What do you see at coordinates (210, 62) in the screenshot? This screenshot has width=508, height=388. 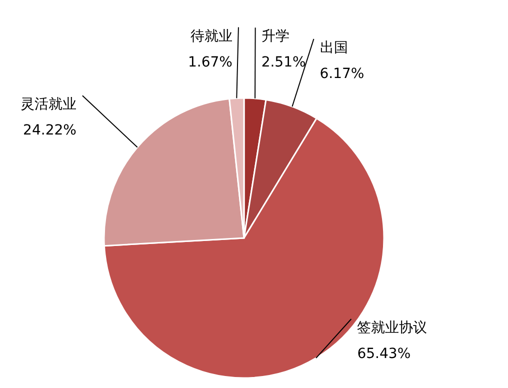 I see `data-label: 1.67%` at bounding box center [210, 62].